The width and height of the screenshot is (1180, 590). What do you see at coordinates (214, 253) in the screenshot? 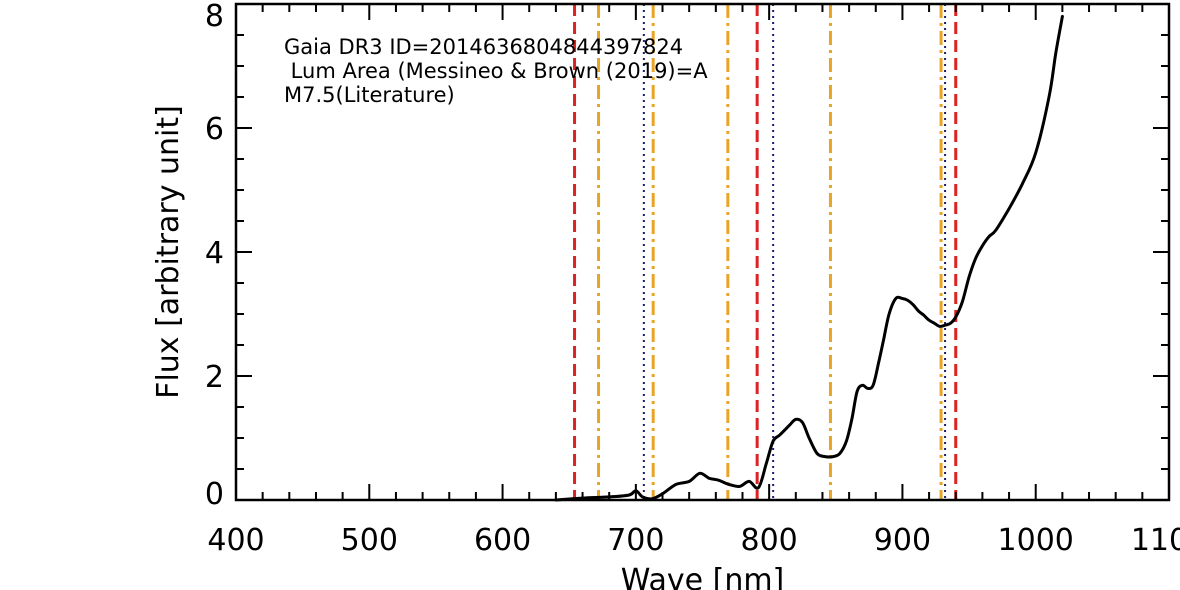
I see `y-tick-label: 4` at bounding box center [214, 253].